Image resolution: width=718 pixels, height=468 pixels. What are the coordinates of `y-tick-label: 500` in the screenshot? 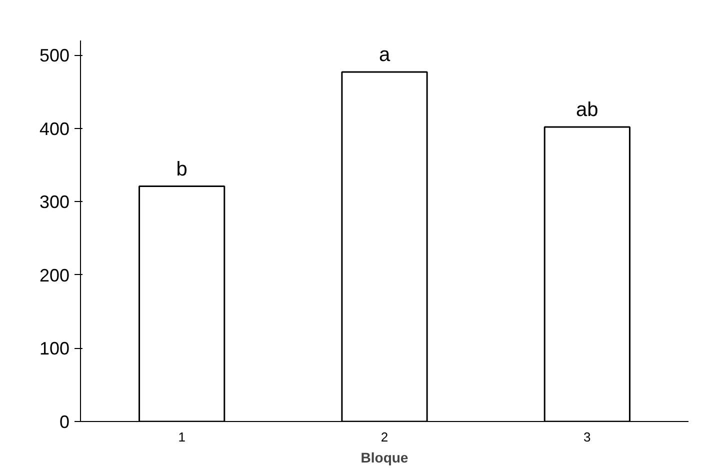 It's located at (54, 56).